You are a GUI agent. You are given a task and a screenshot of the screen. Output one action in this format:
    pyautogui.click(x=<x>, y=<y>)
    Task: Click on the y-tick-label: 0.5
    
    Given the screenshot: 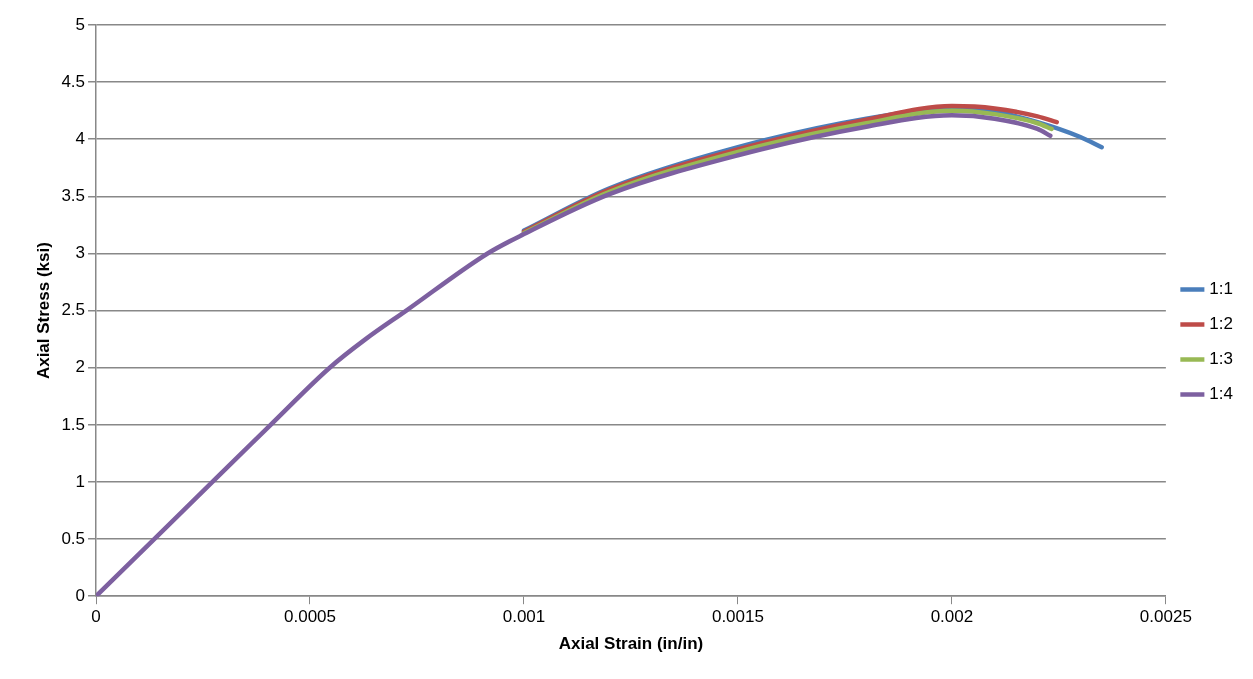 What is the action you would take?
    pyautogui.click(x=73, y=538)
    